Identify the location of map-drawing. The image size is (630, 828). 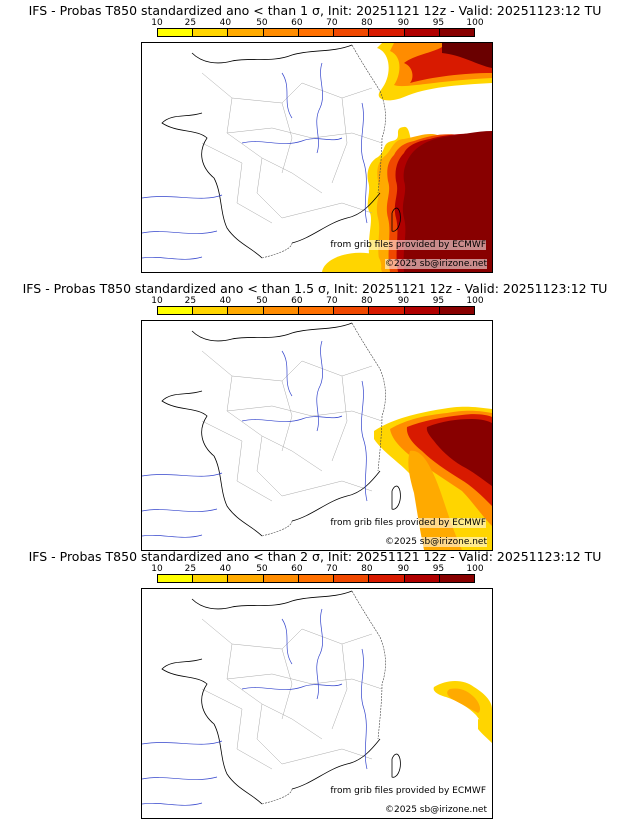
(317, 698).